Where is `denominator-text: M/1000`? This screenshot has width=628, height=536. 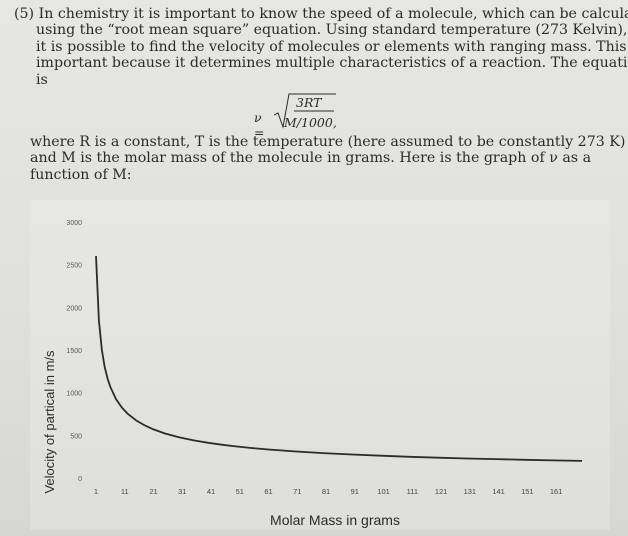 denominator-text: M/1000 is located at coordinates (308, 122).